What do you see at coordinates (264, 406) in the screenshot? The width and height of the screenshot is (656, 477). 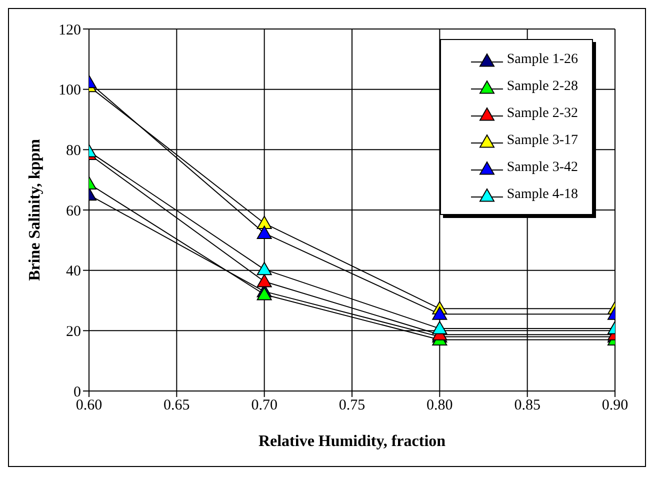 I see `x-tick-label: 0.70` at bounding box center [264, 406].